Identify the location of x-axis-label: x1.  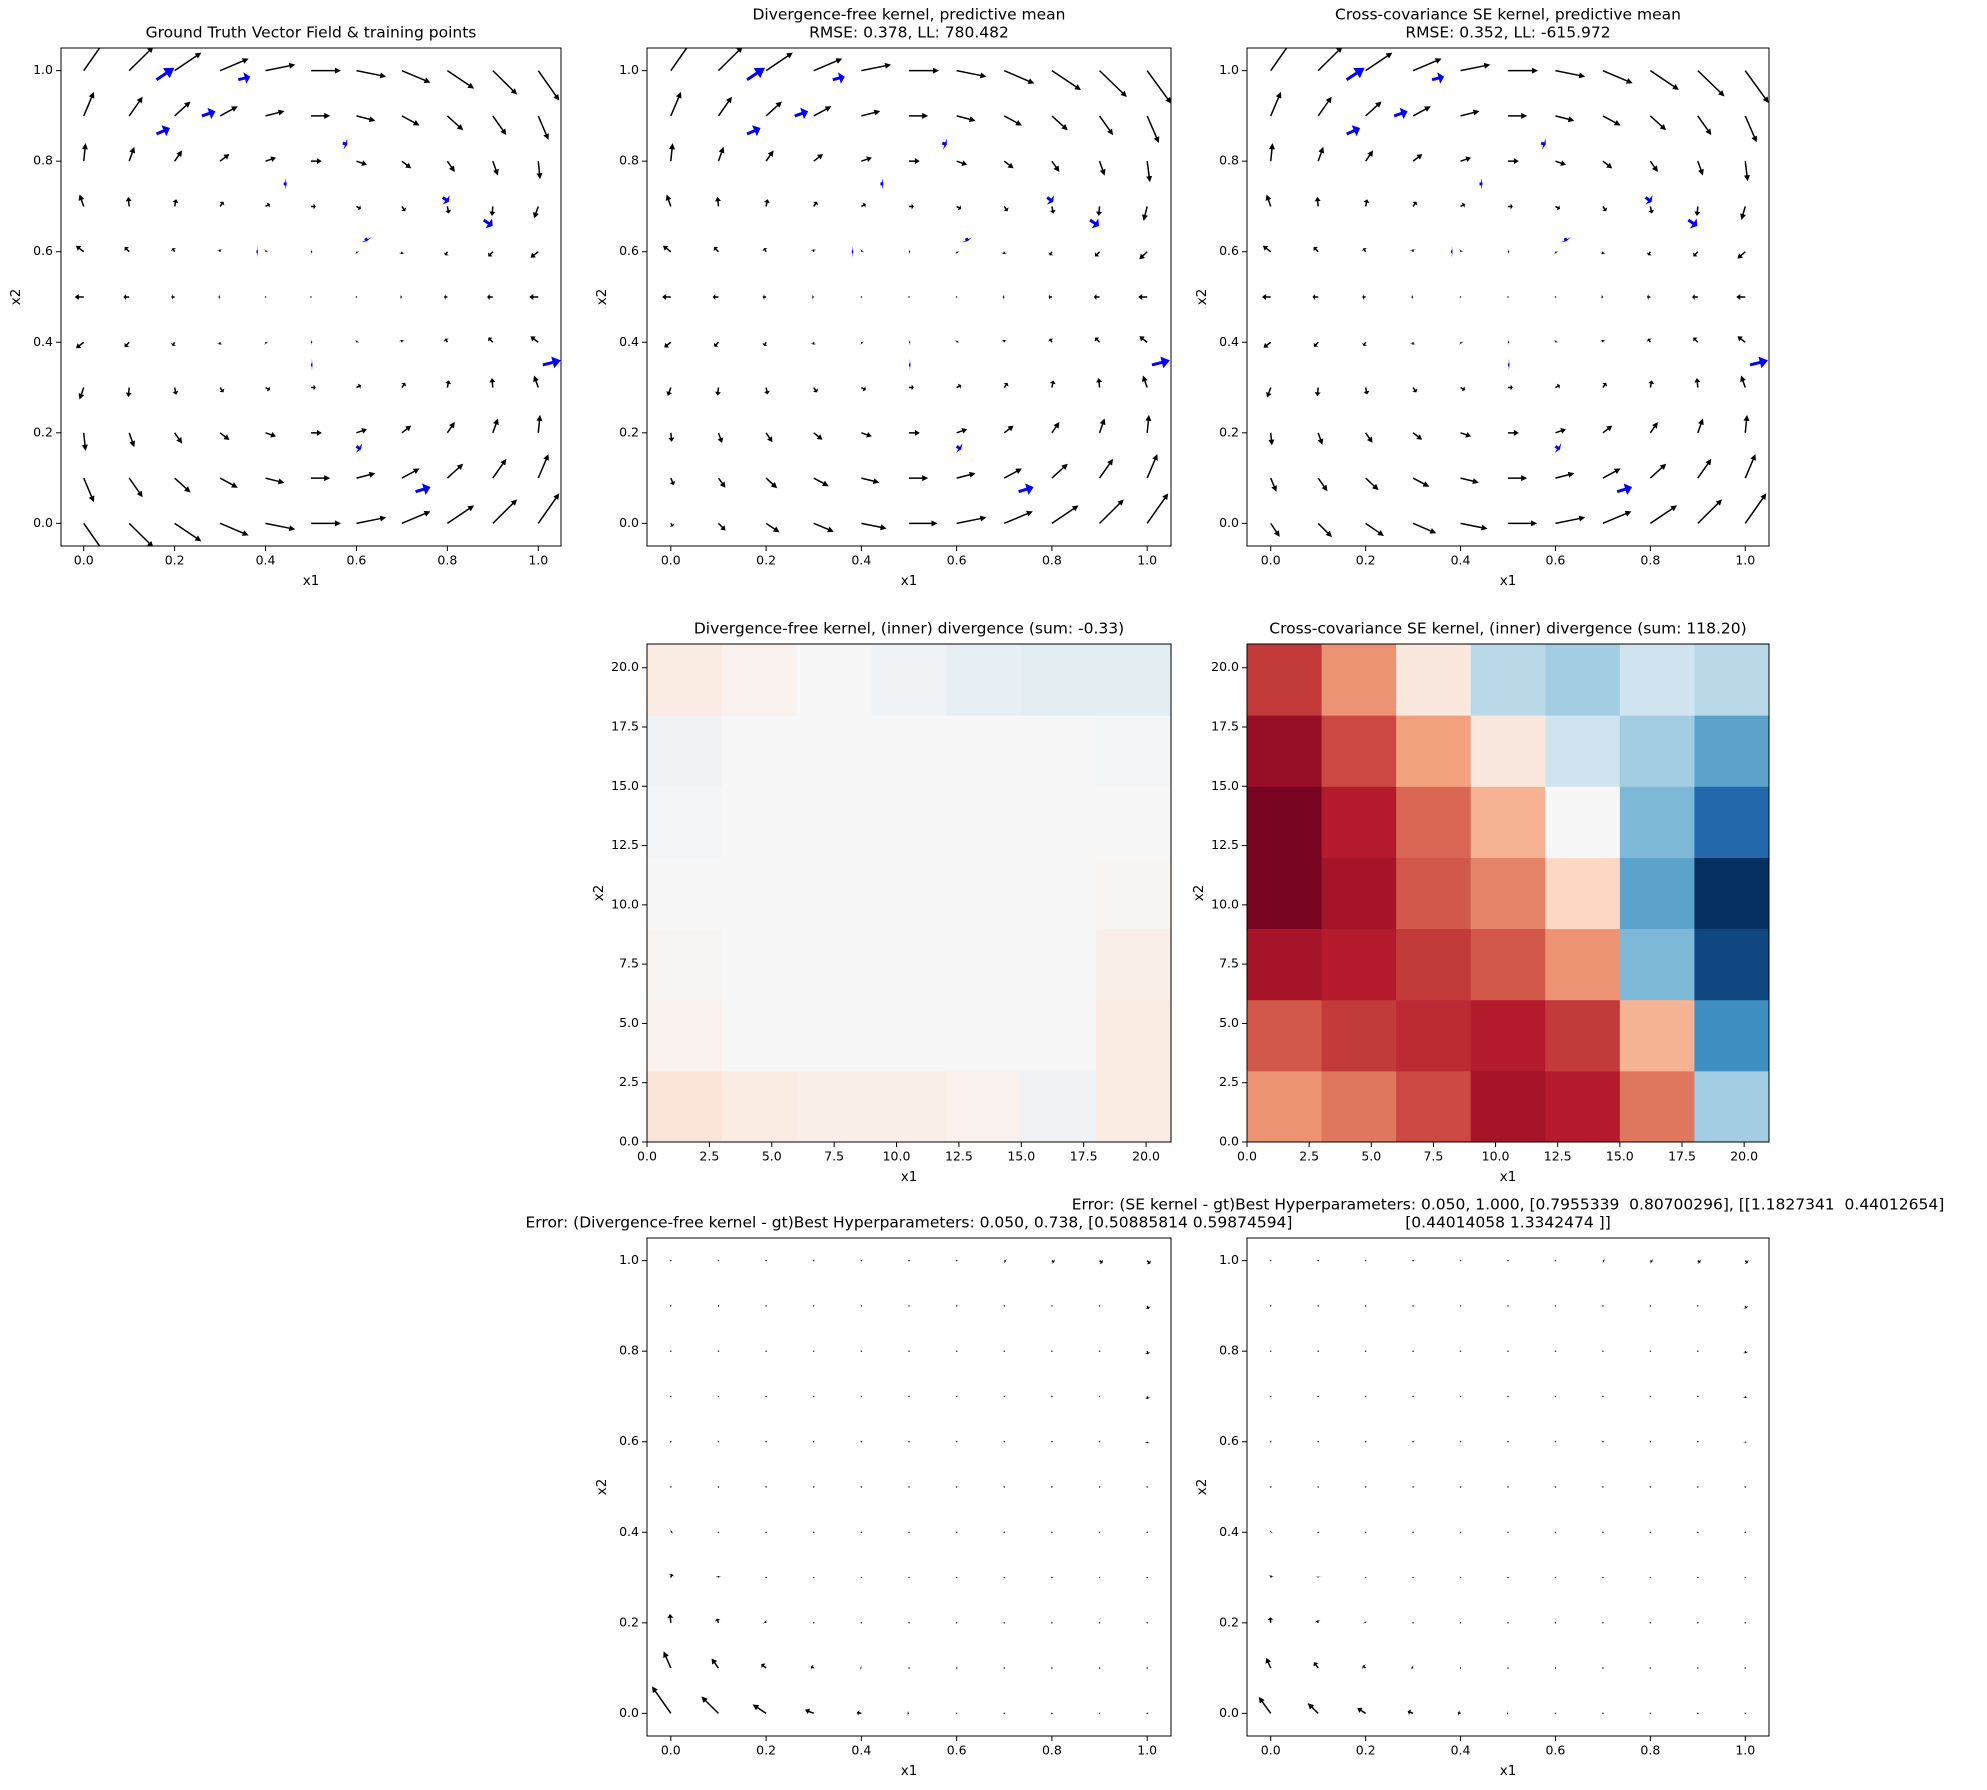
(909, 1771).